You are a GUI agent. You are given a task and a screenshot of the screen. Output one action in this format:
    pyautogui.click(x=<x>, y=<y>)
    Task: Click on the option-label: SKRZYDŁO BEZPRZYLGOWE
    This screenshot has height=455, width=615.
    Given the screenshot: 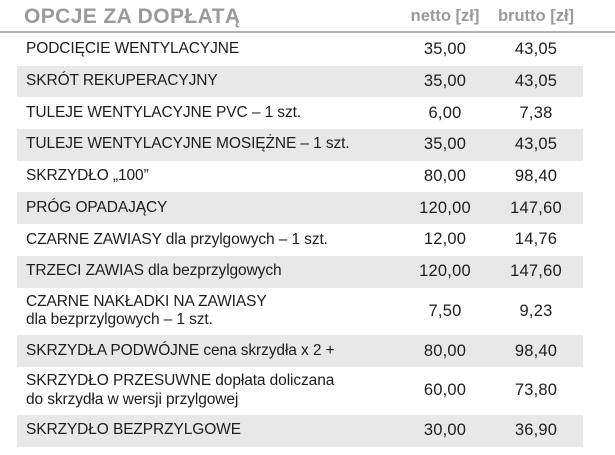 What is the action you would take?
    pyautogui.click(x=133, y=430)
    